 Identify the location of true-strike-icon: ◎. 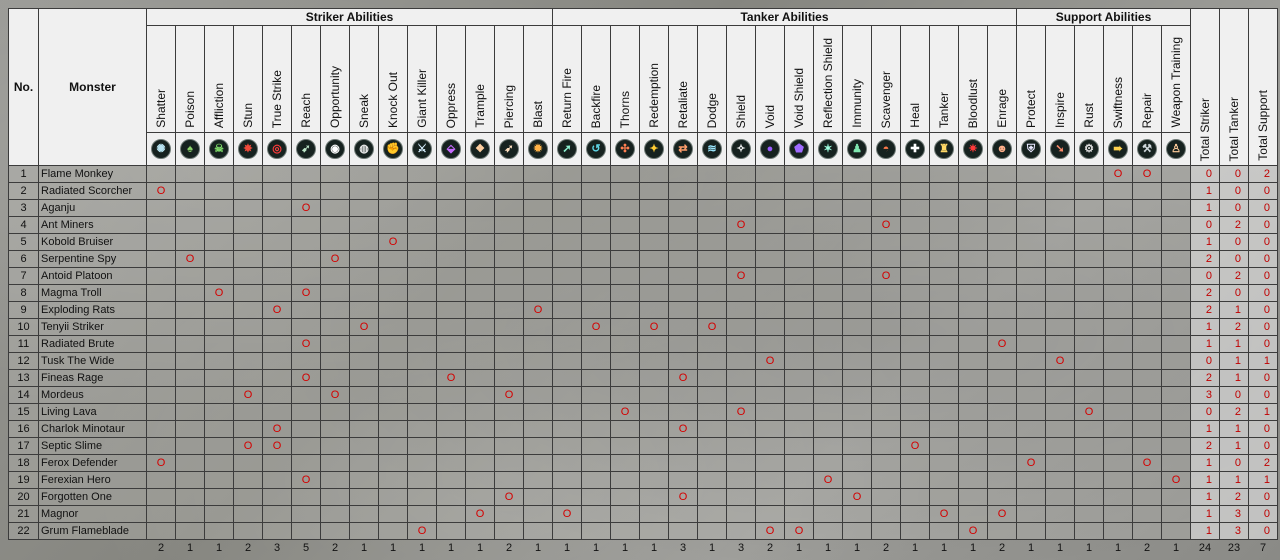
(277, 149).